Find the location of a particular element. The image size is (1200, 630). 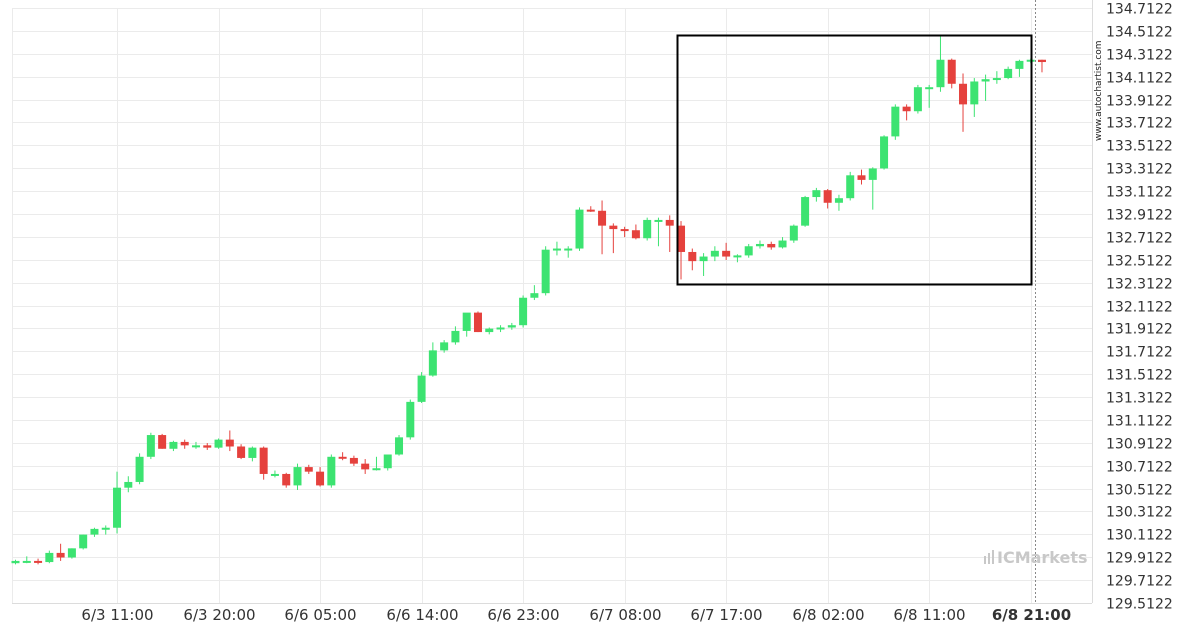

icmarkets-logo: ICMarkets is located at coordinates (1036, 557).